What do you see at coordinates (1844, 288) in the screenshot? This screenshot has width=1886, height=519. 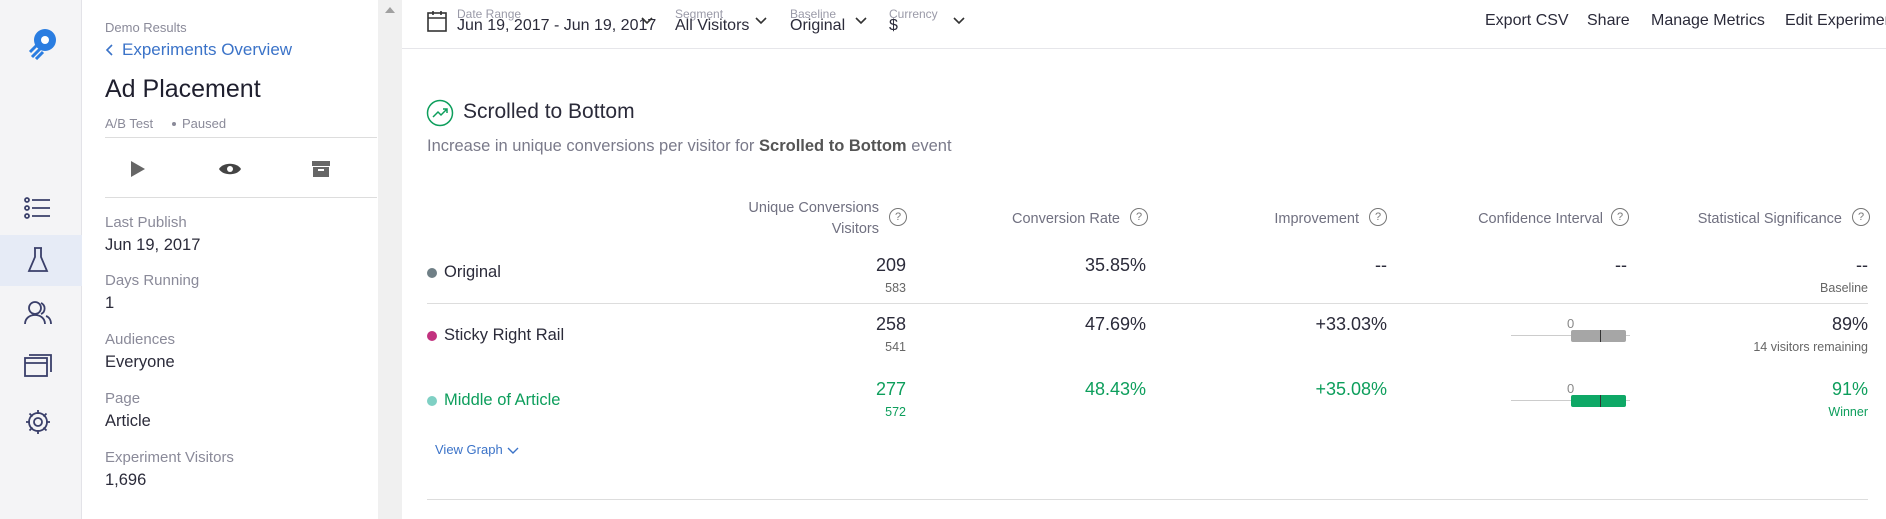 I see `significance-note: Baseline` at bounding box center [1844, 288].